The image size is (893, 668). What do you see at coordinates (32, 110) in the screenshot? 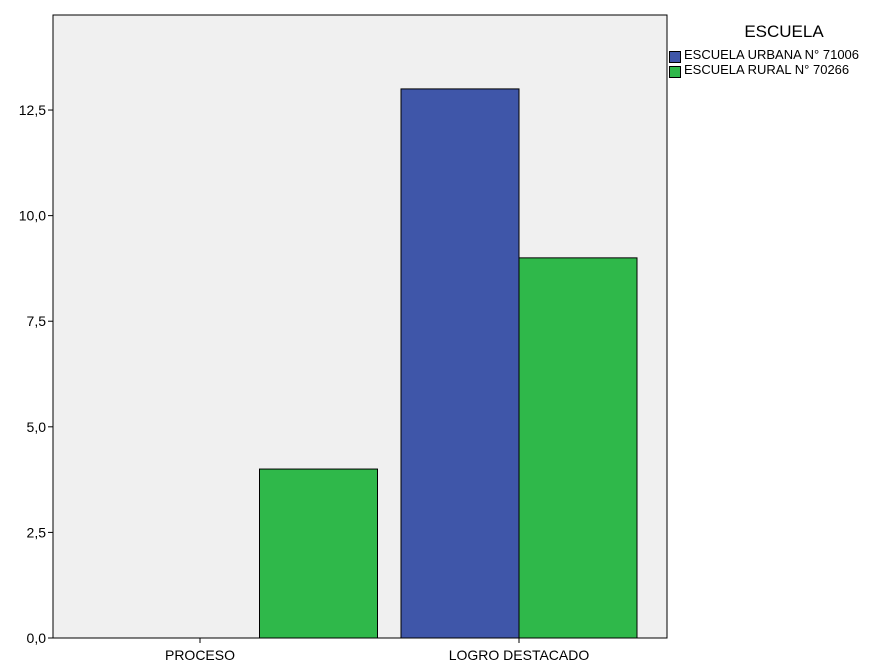
I see `y-tick-label: 12,5` at bounding box center [32, 110].